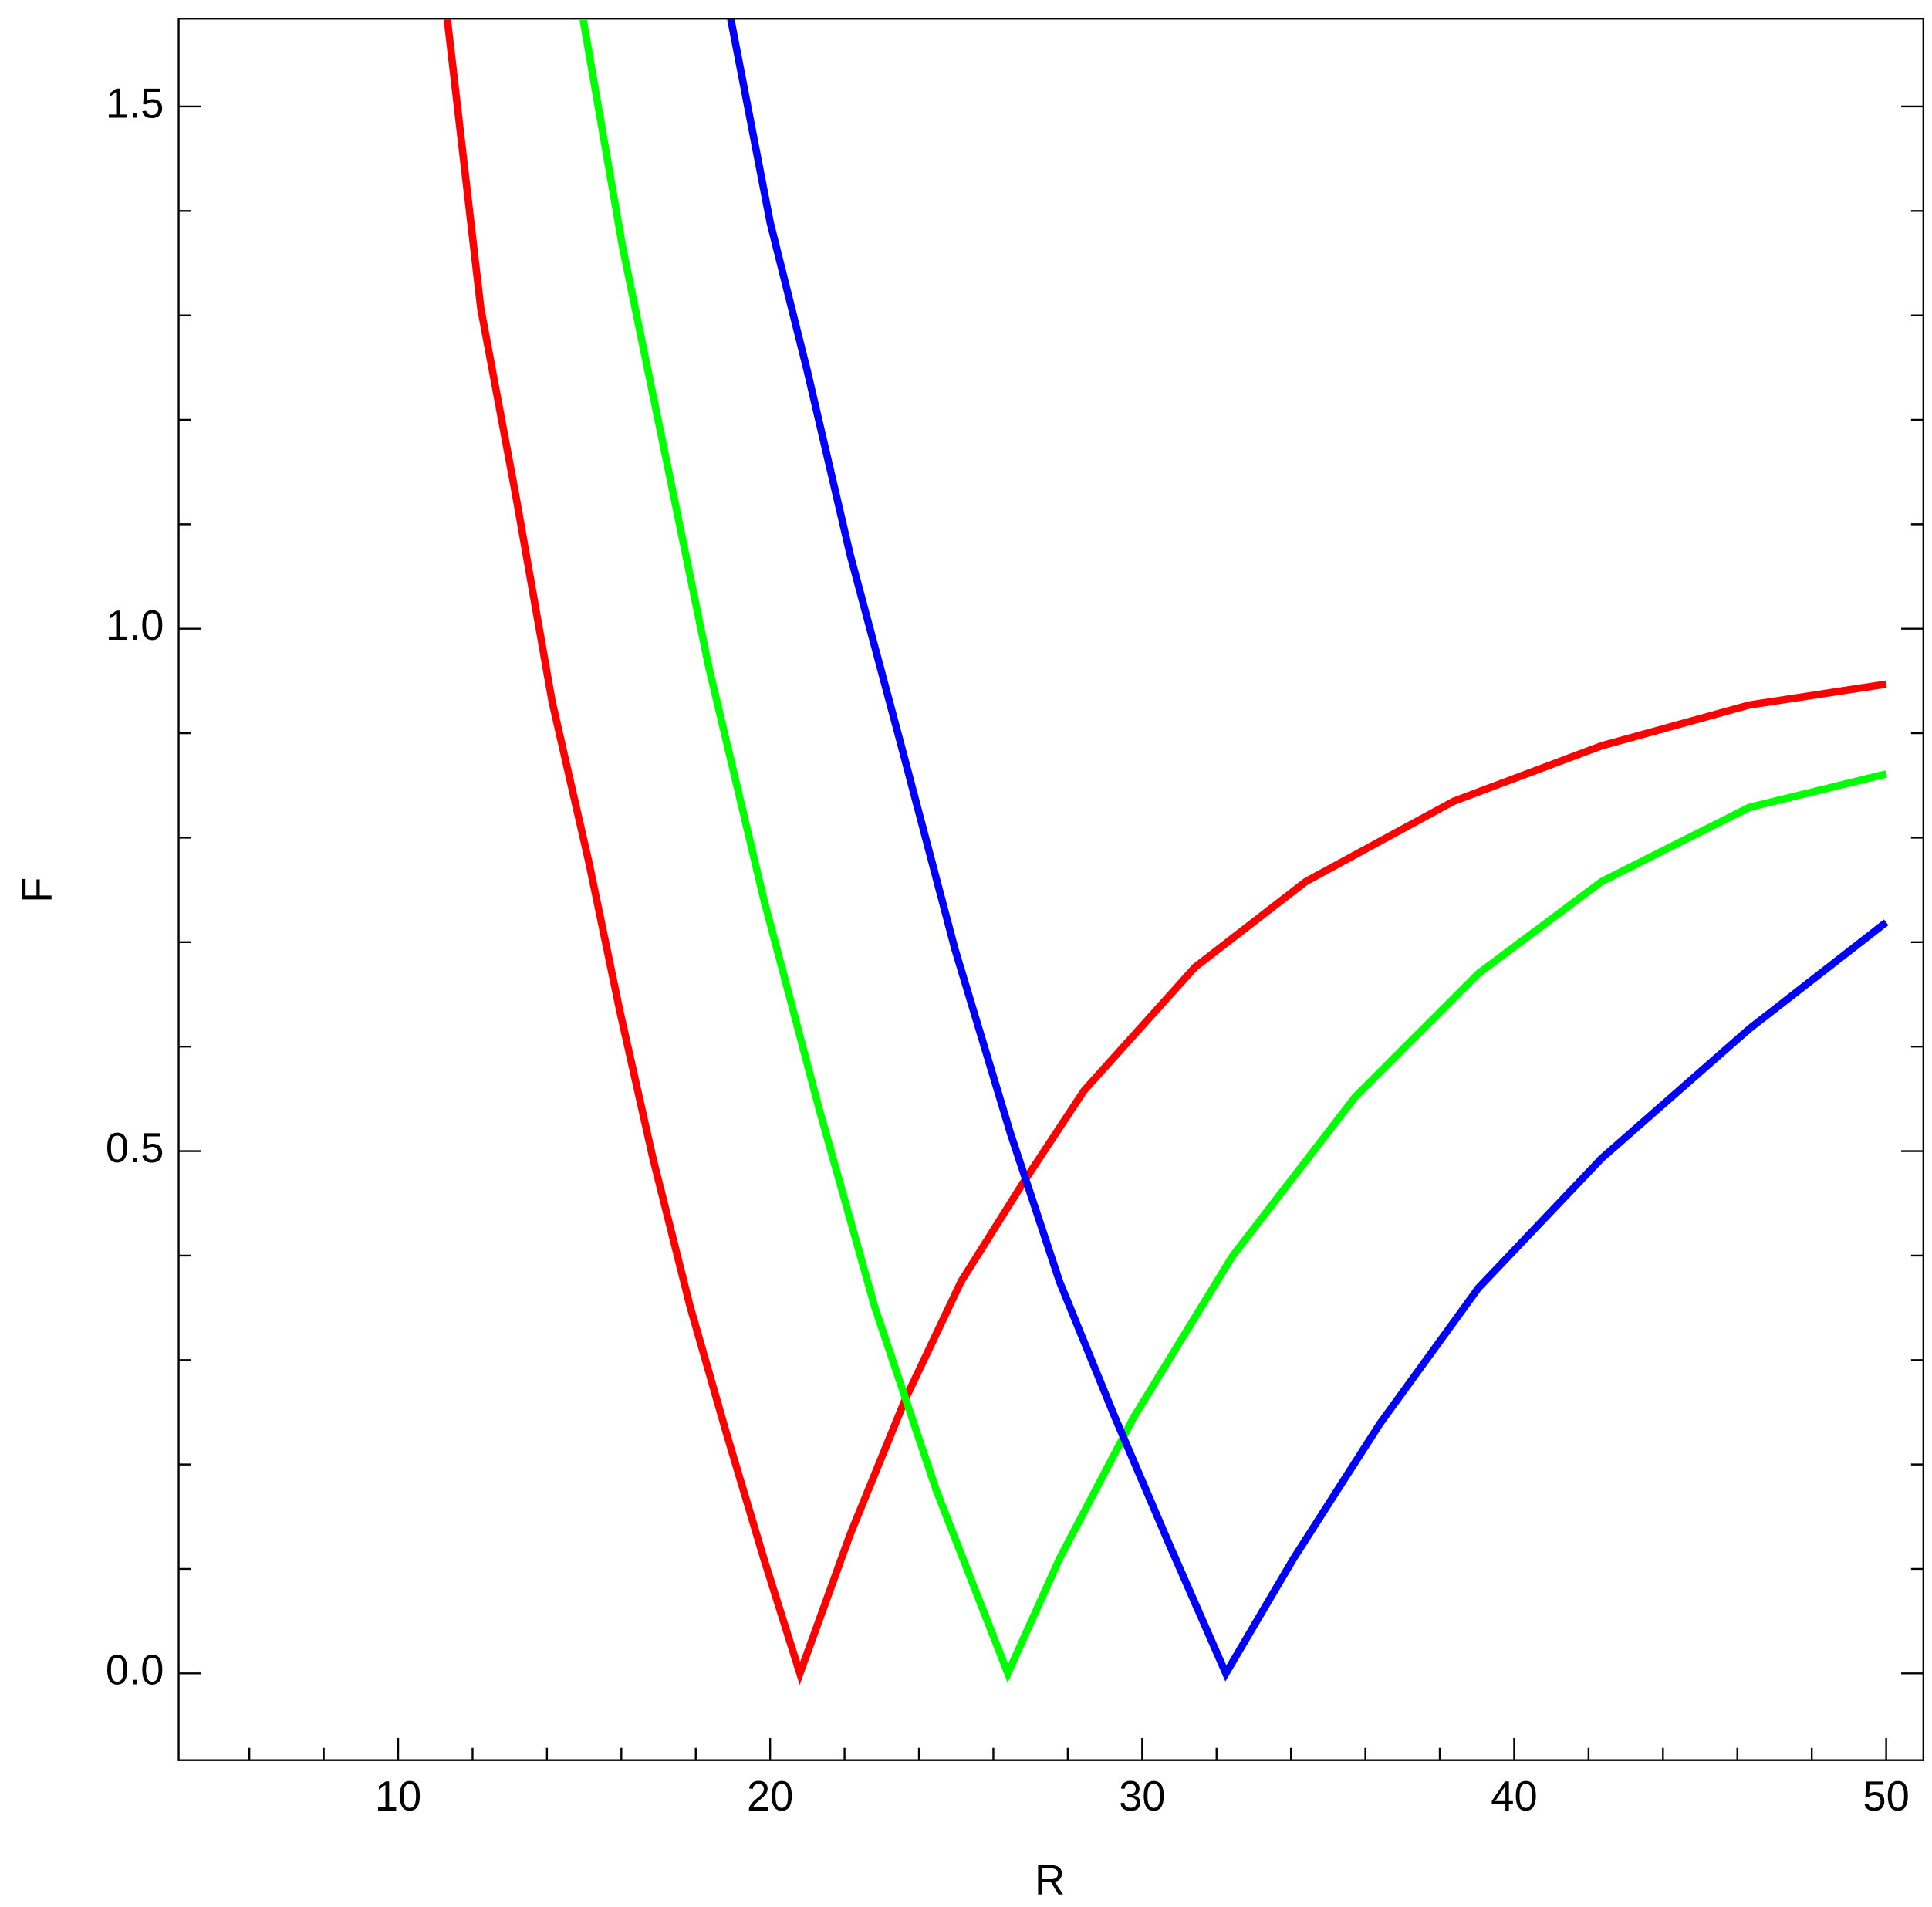  What do you see at coordinates (135, 103) in the screenshot?
I see `y-tick-label: 1.5` at bounding box center [135, 103].